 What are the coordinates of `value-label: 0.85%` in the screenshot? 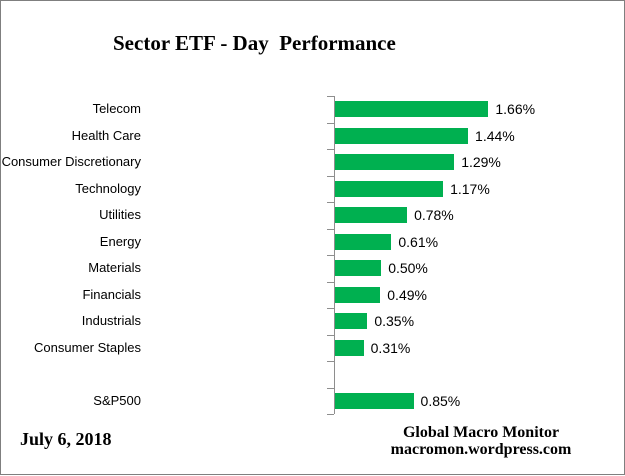 It's located at (440, 400).